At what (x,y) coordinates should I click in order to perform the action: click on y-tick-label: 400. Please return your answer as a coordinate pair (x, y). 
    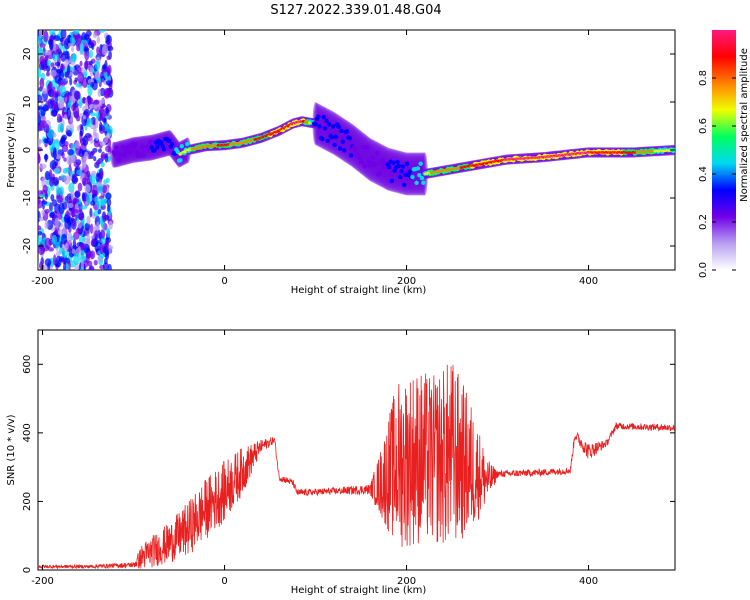
    Looking at the image, I should click on (27, 432).